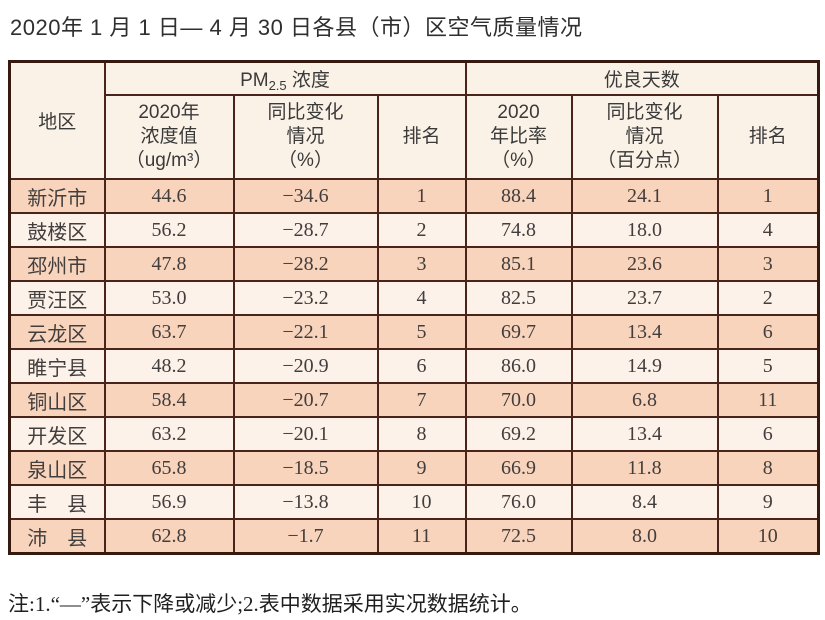 This screenshot has height=620, width=825. Describe the element at coordinates (57, 120) in the screenshot. I see `region-column-header: 地区` at that location.